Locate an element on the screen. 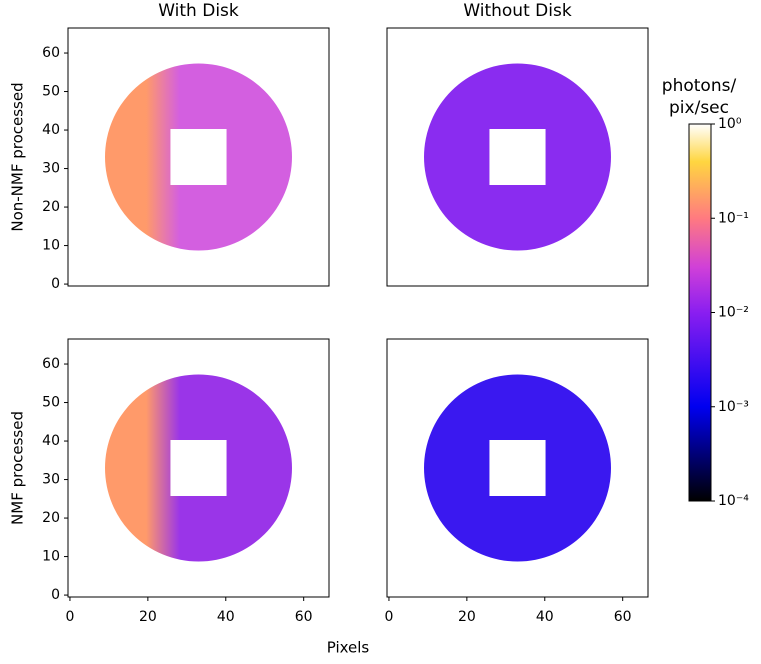 The height and width of the screenshot is (664, 761). colorbar-label: photons/ is located at coordinates (699, 86).